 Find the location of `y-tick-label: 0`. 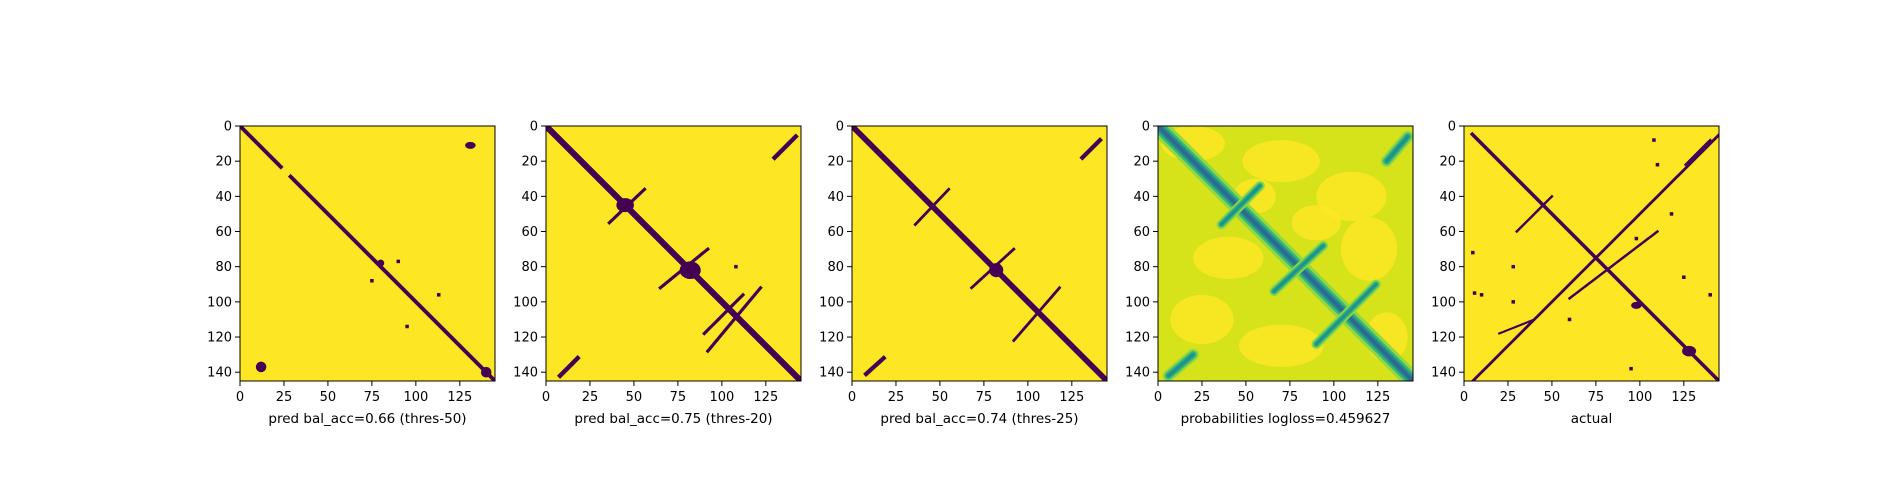

y-tick-label: 0 is located at coordinates (1452, 127).